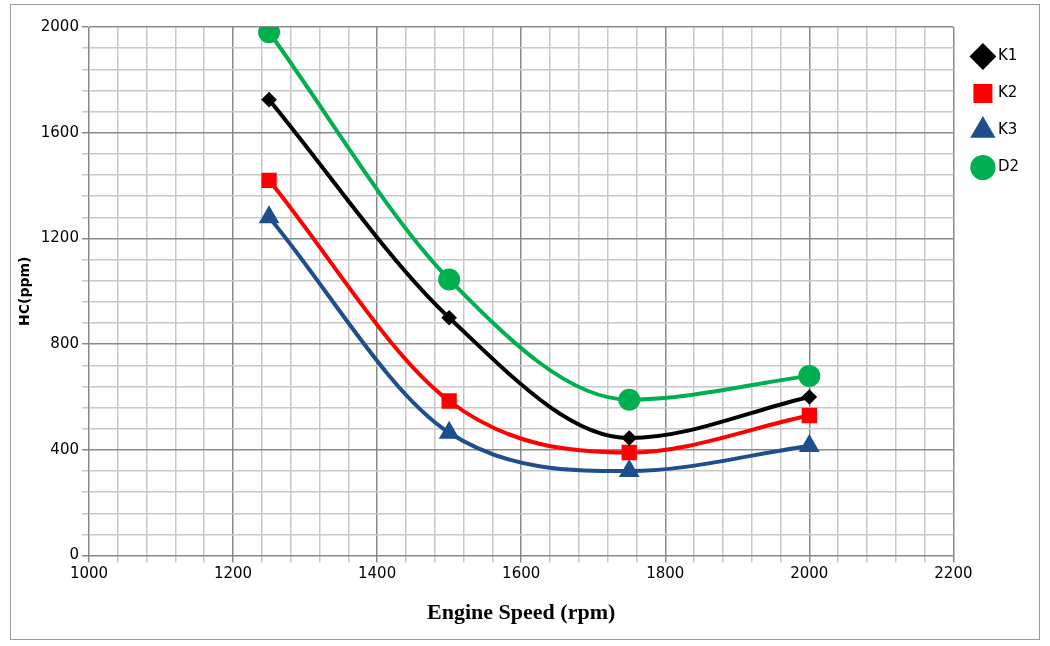 The height and width of the screenshot is (646, 1050). Describe the element at coordinates (59, 131) in the screenshot. I see `y-tick-label: 1600` at that location.